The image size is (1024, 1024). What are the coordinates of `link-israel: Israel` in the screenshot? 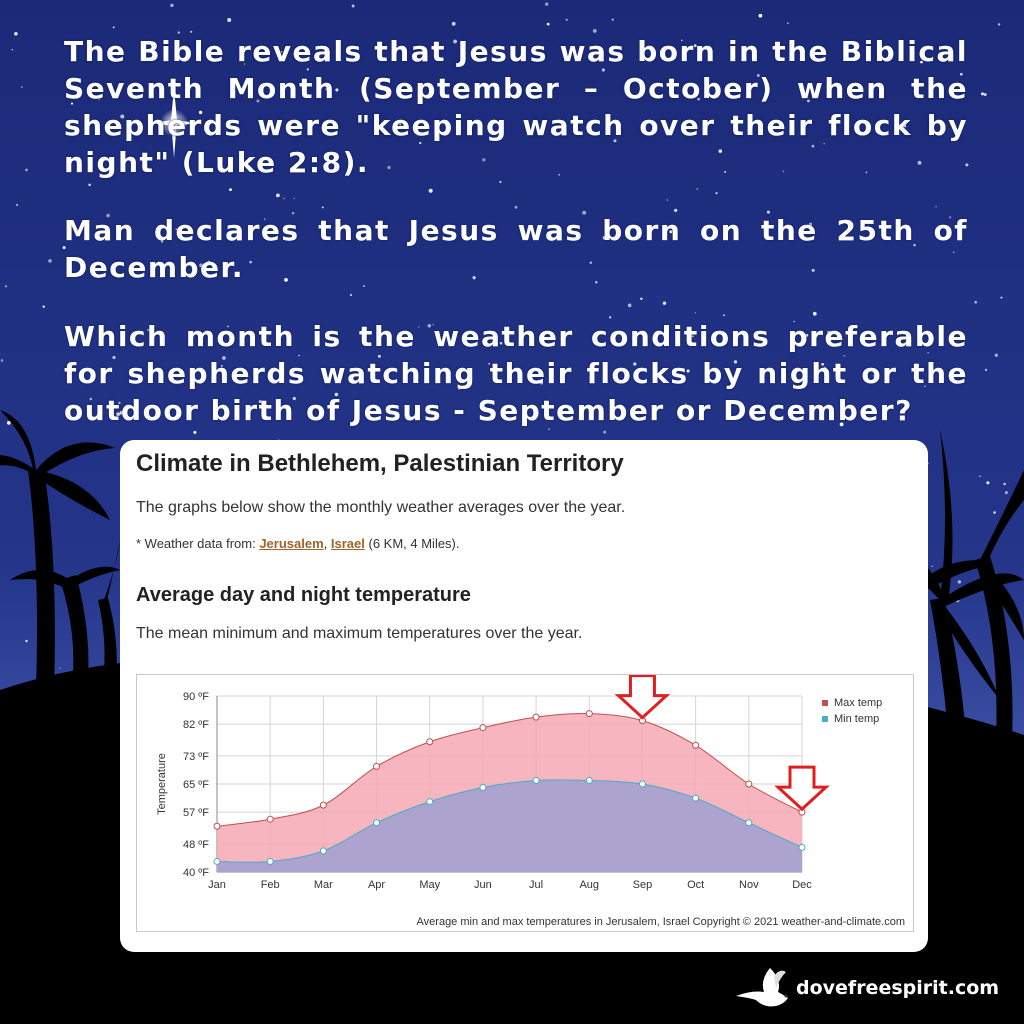 It's located at (347, 543).